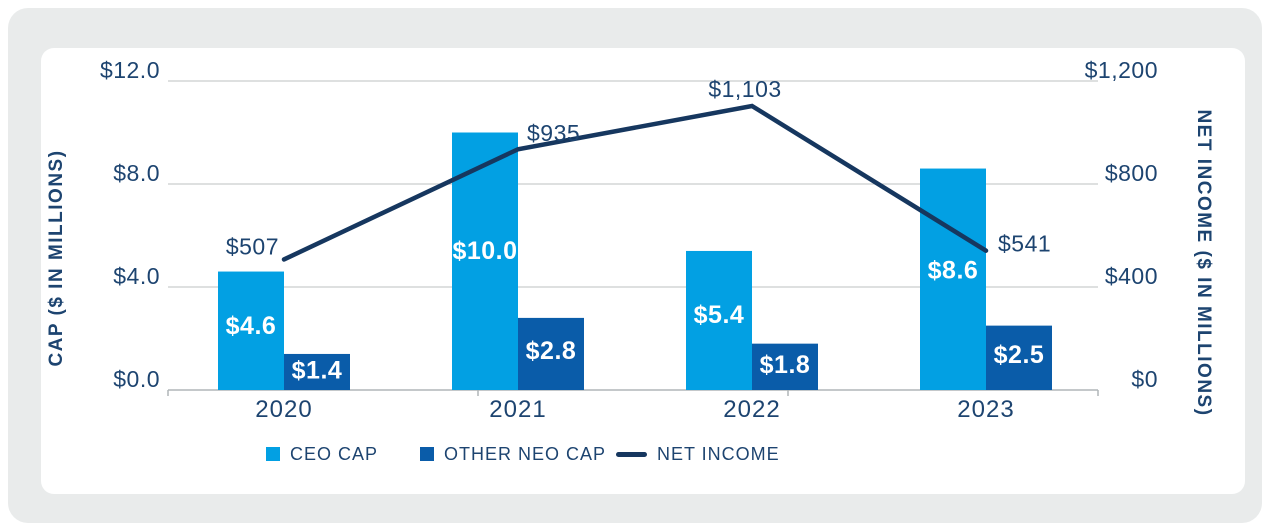 This screenshot has width=1270, height=528. Describe the element at coordinates (744, 89) in the screenshot. I see `net-income-point-label: $1,103` at that location.